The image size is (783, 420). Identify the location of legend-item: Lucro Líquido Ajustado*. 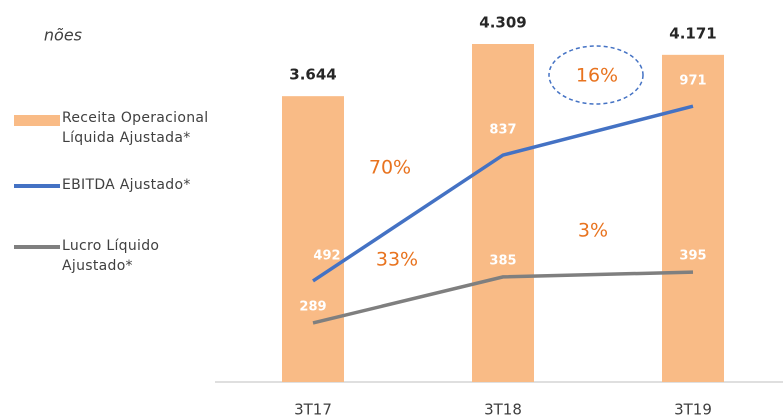
(108, 256).